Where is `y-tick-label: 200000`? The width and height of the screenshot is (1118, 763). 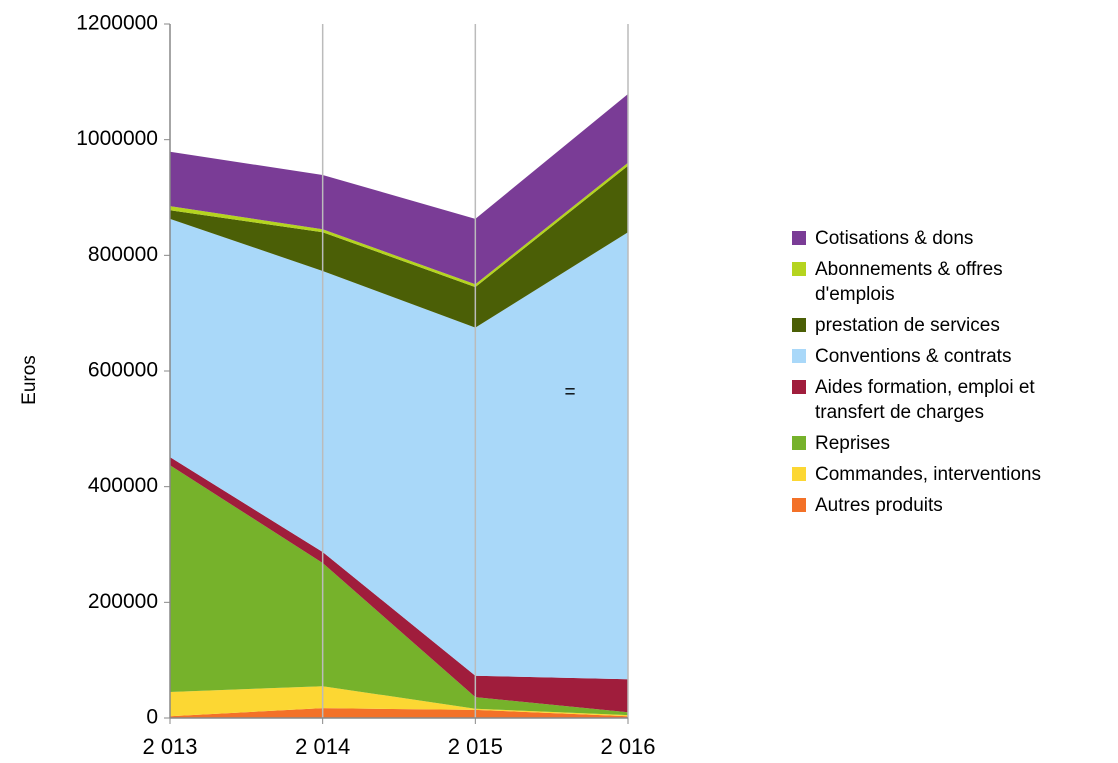
y-tick-label: 200000 is located at coordinates (123, 601).